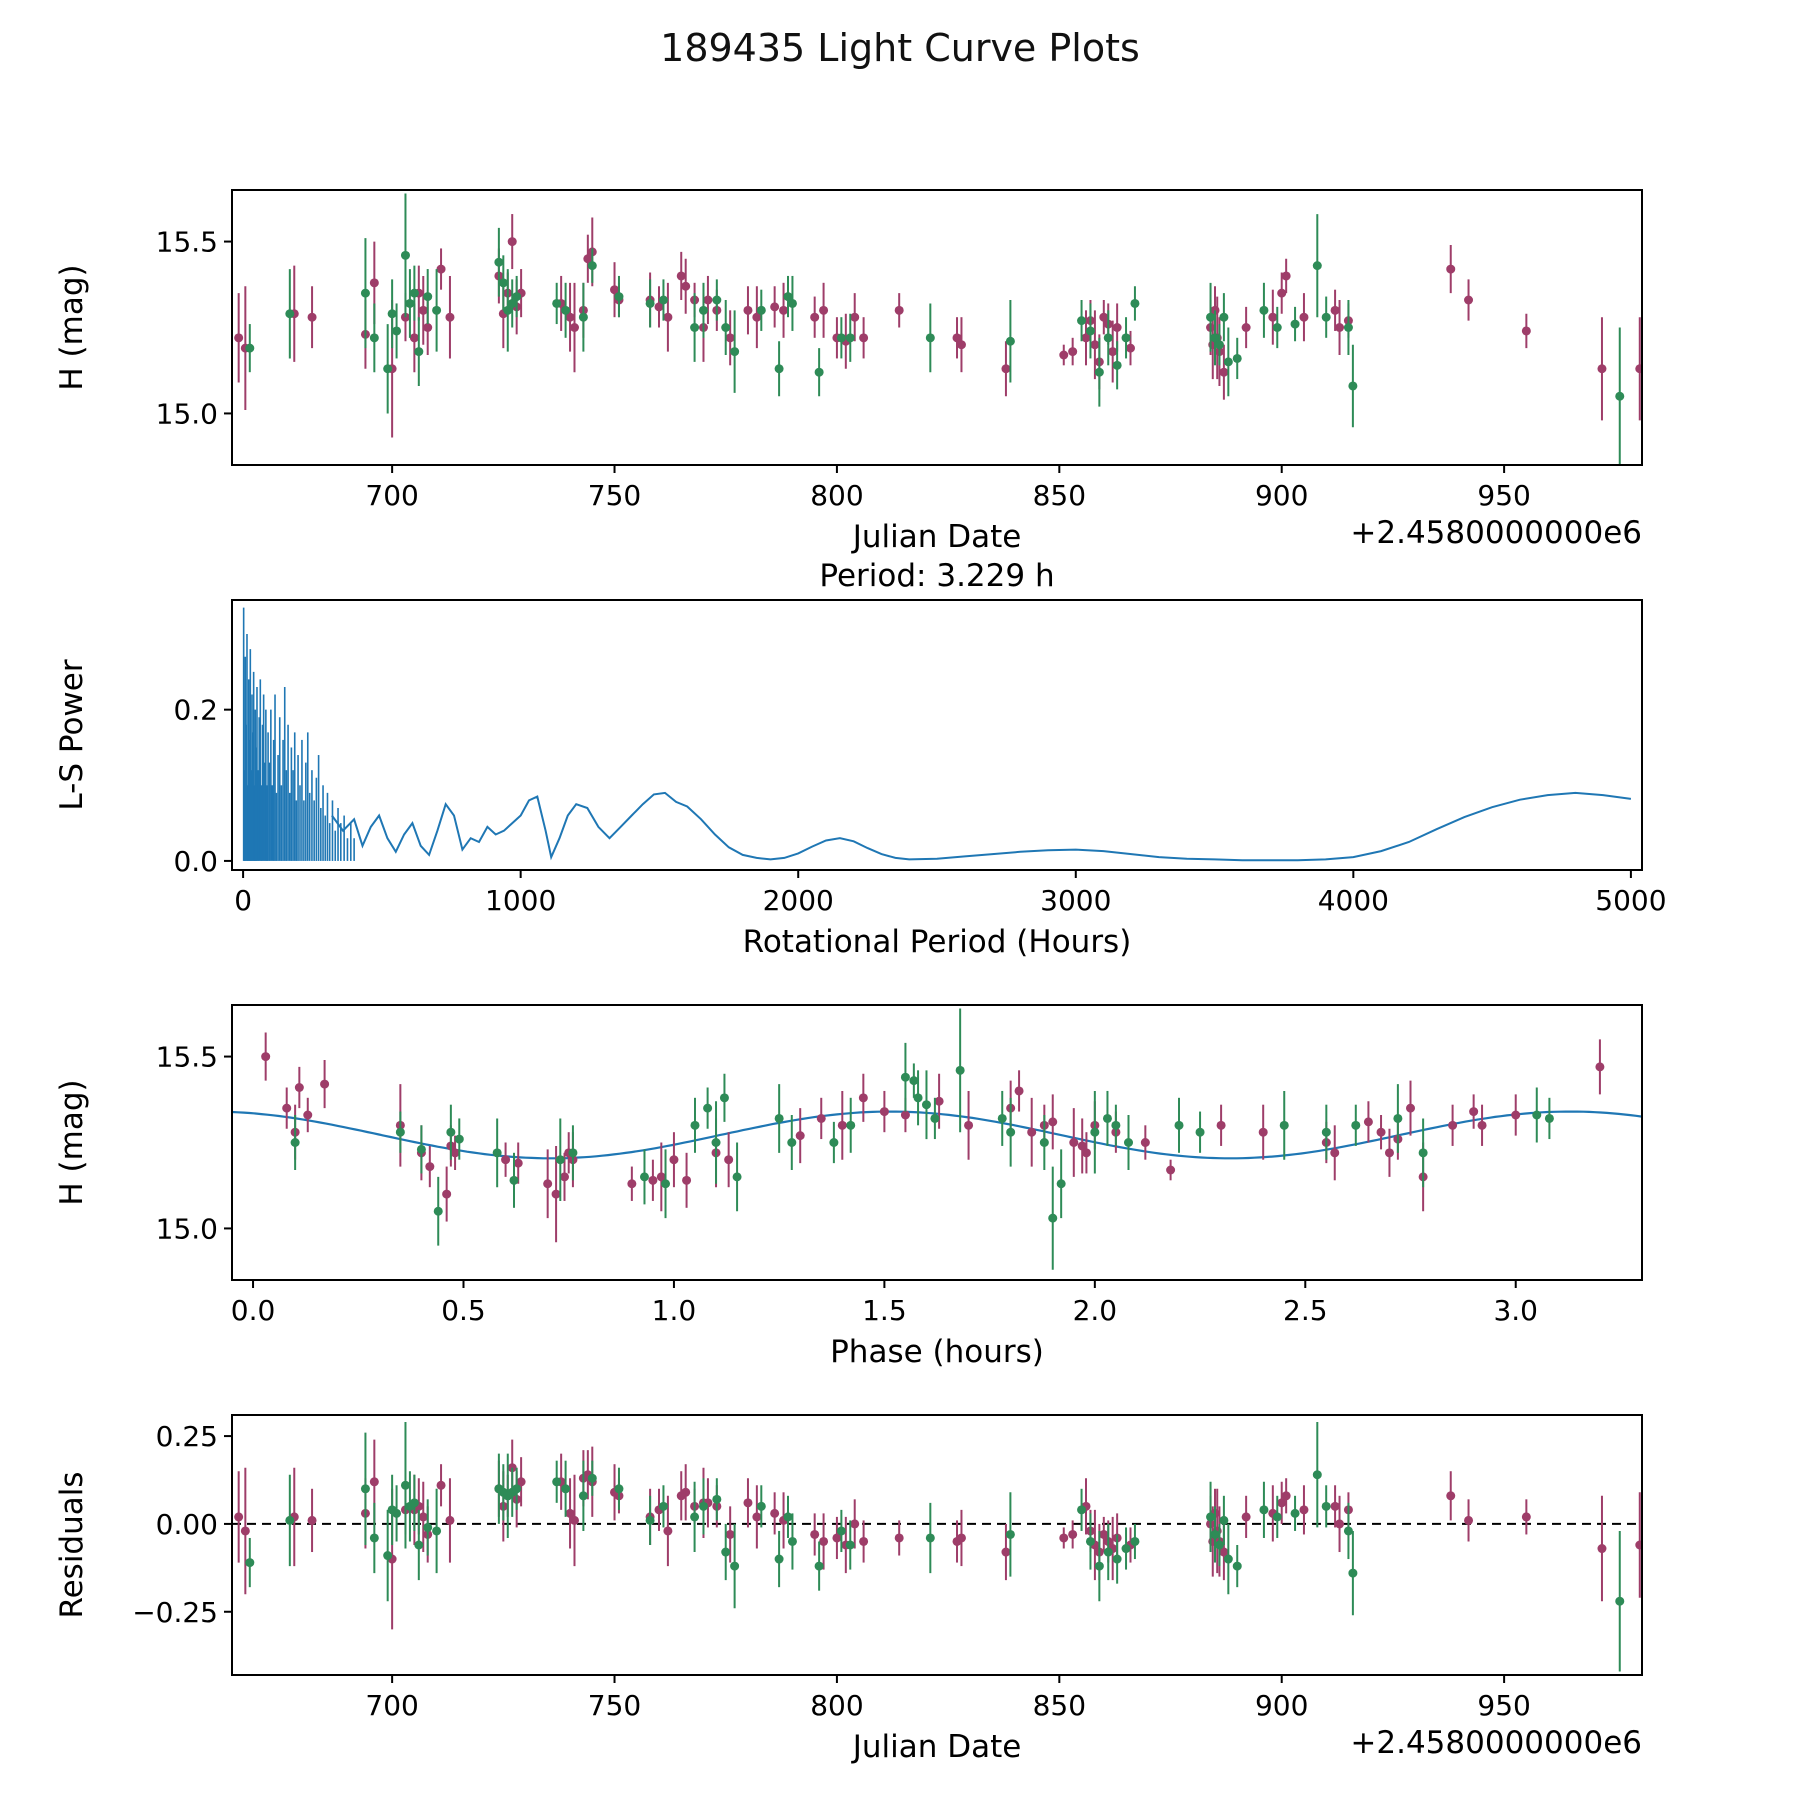  I want to click on x-tick-label: 0.5, so click(463, 1310).